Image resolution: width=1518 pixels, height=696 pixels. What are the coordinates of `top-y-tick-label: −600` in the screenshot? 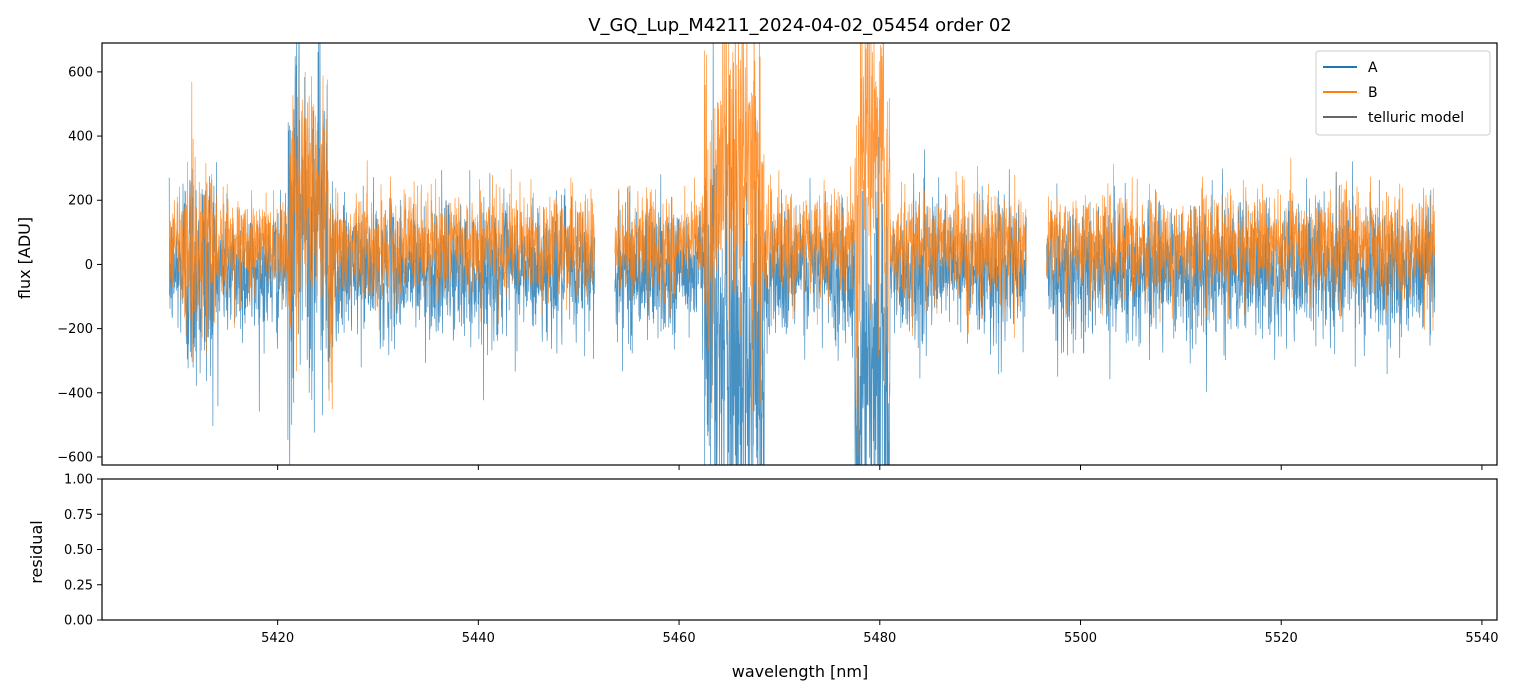 It's located at (75, 457).